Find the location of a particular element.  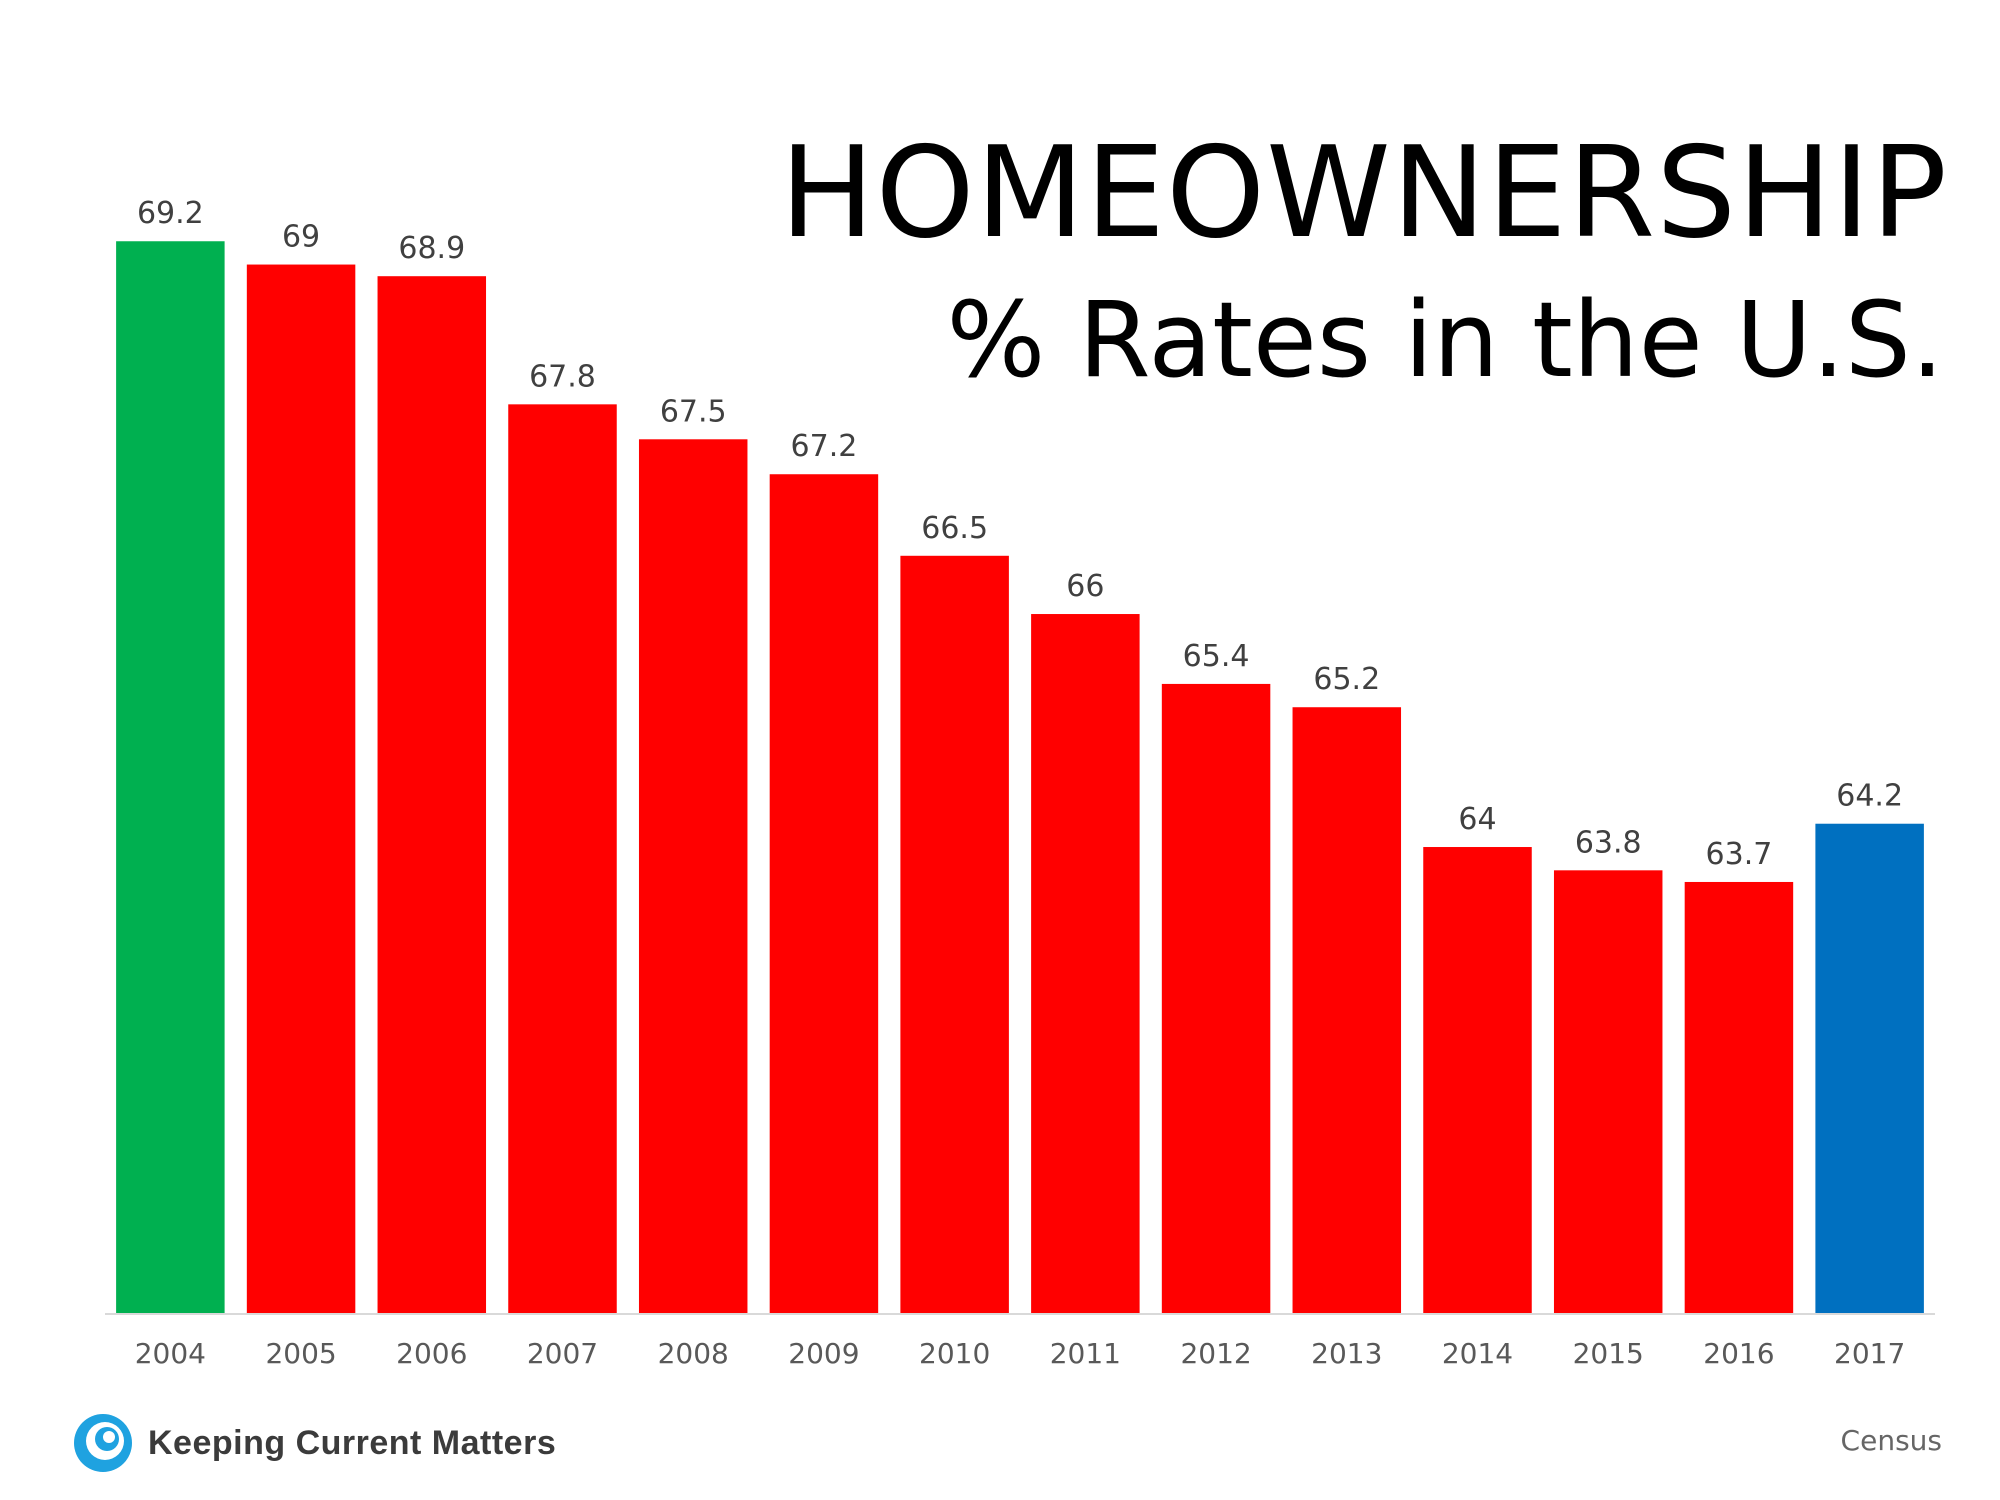

value-label-2005: 69 is located at coordinates (301, 237).